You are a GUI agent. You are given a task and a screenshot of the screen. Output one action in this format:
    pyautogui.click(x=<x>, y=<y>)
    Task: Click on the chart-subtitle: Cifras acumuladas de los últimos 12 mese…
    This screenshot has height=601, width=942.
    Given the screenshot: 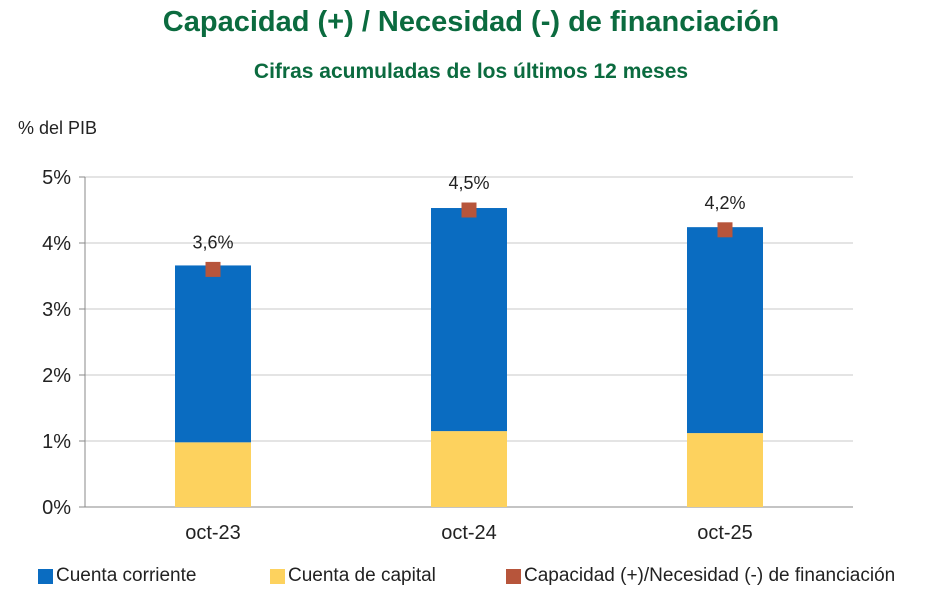 What is the action you would take?
    pyautogui.click(x=471, y=71)
    